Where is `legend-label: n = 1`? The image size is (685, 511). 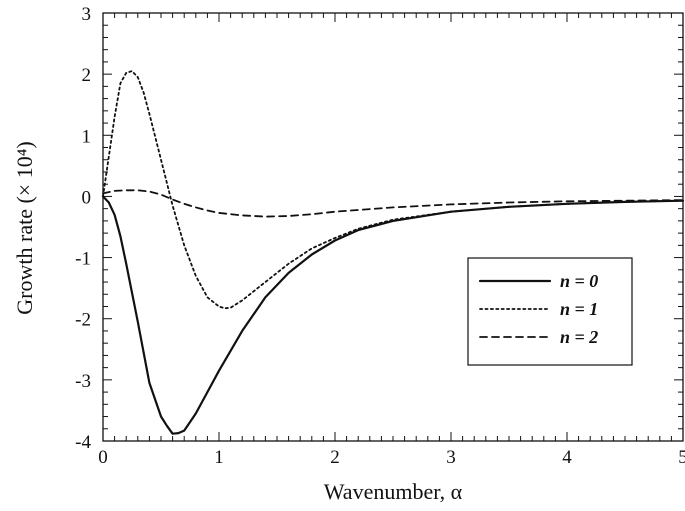 legend-label: n = 1 is located at coordinates (579, 309).